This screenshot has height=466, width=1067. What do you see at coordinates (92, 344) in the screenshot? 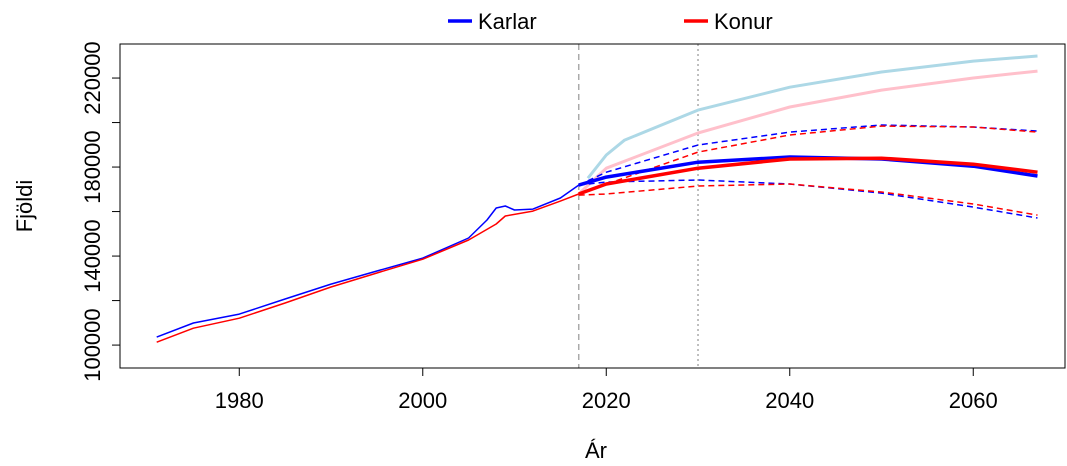
I see `y-tick-label: 100000` at bounding box center [92, 344].